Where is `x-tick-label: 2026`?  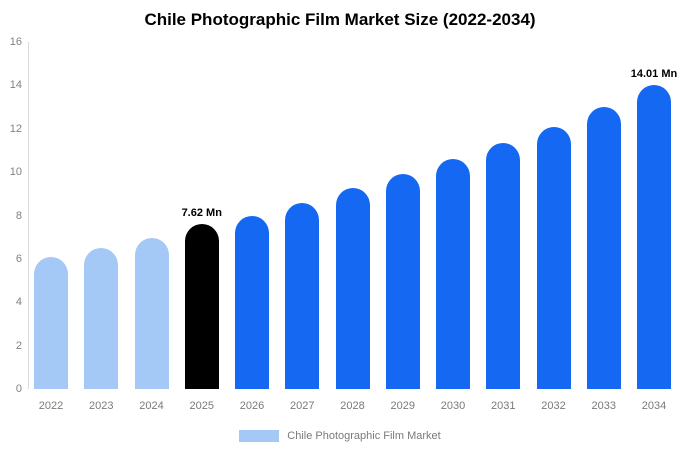
x-tick-label: 2026 is located at coordinates (252, 406).